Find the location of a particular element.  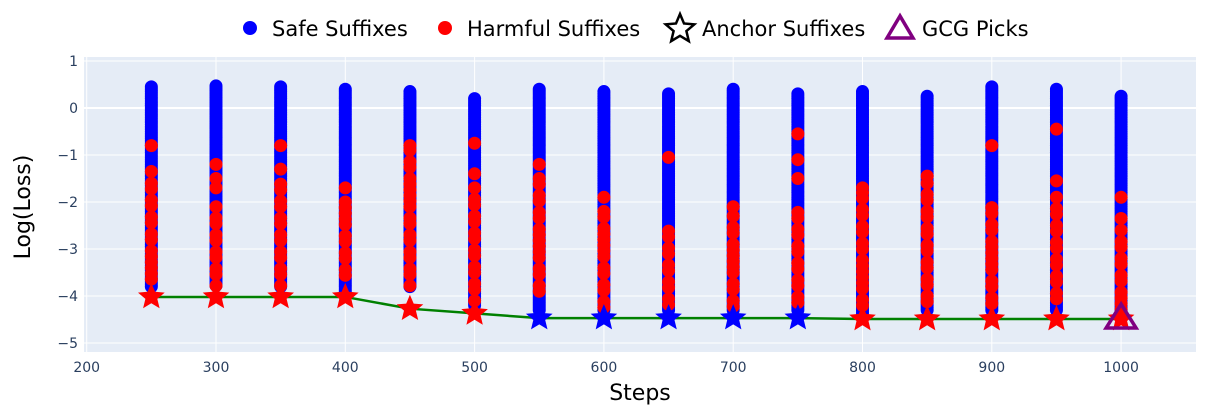

legend-label: GCG Picks is located at coordinates (975, 29).